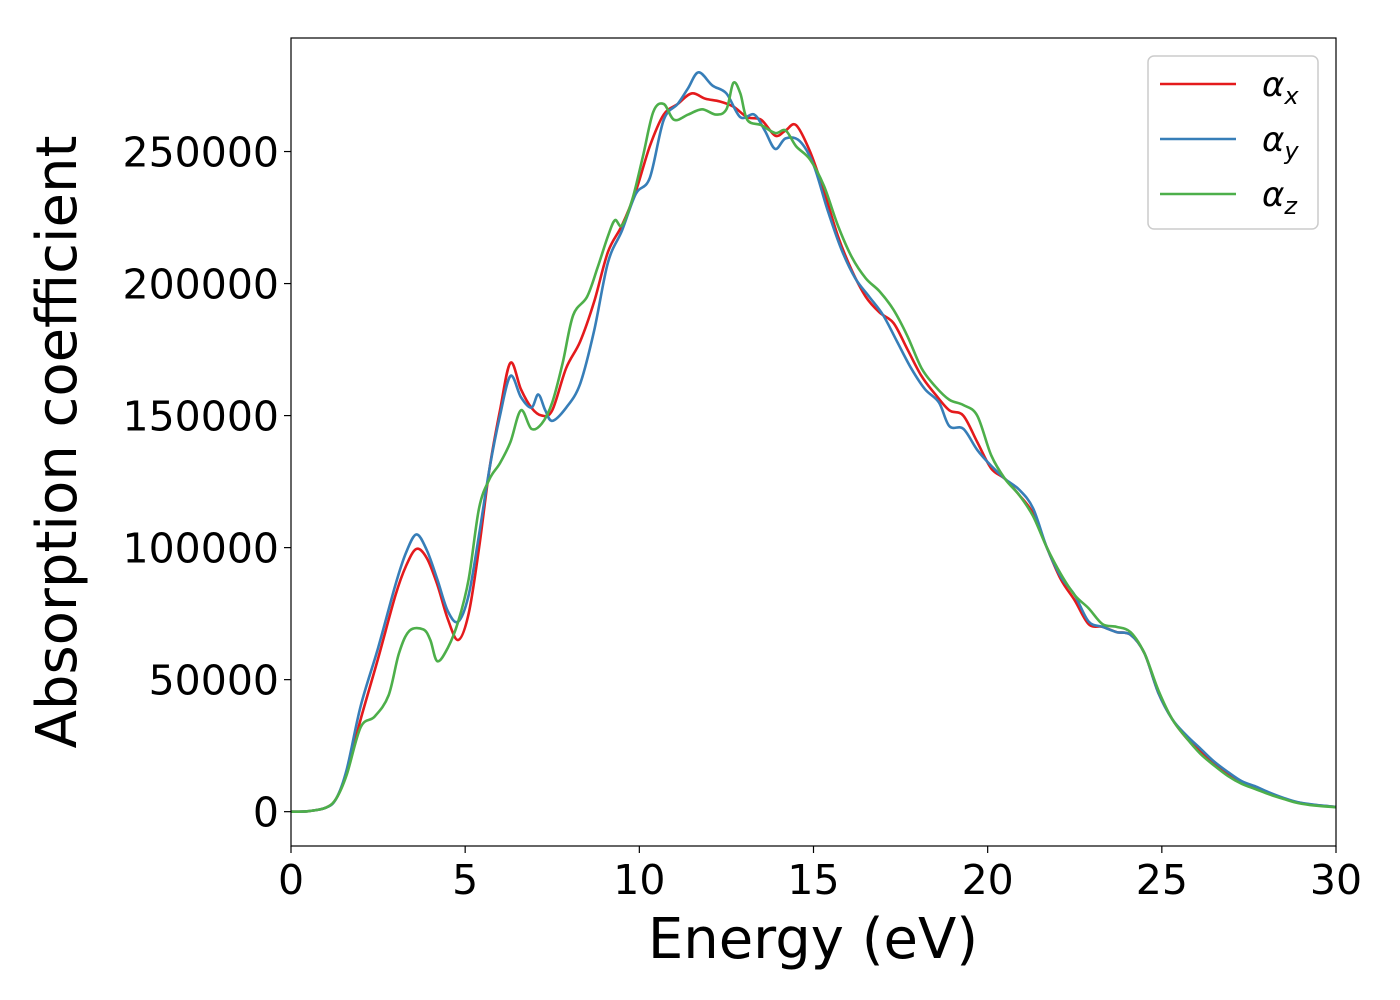 This screenshot has width=1400, height=1000. Describe the element at coordinates (1336, 880) in the screenshot. I see `x-tick-label: 30` at that location.